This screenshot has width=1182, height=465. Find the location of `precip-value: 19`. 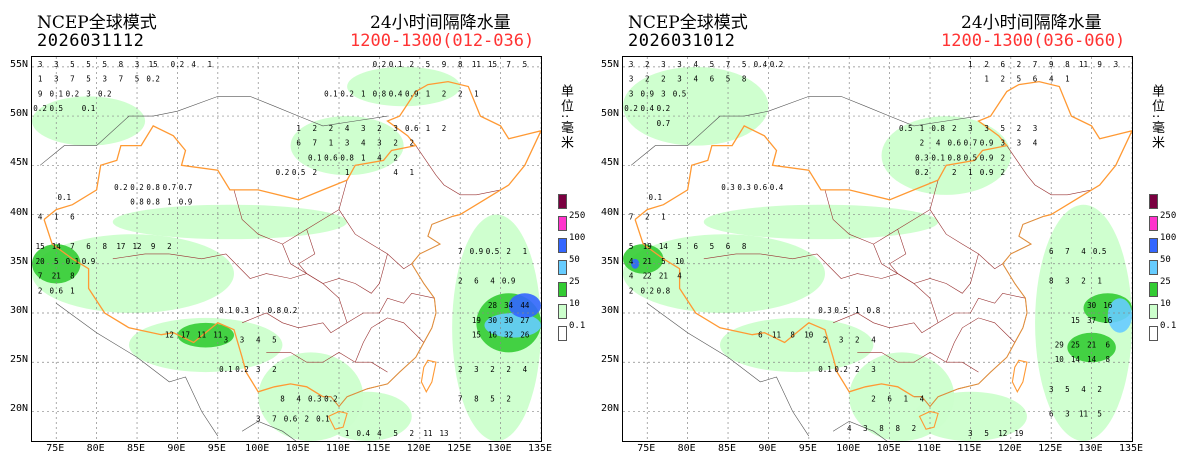

precip-value: 19 is located at coordinates (647, 246).